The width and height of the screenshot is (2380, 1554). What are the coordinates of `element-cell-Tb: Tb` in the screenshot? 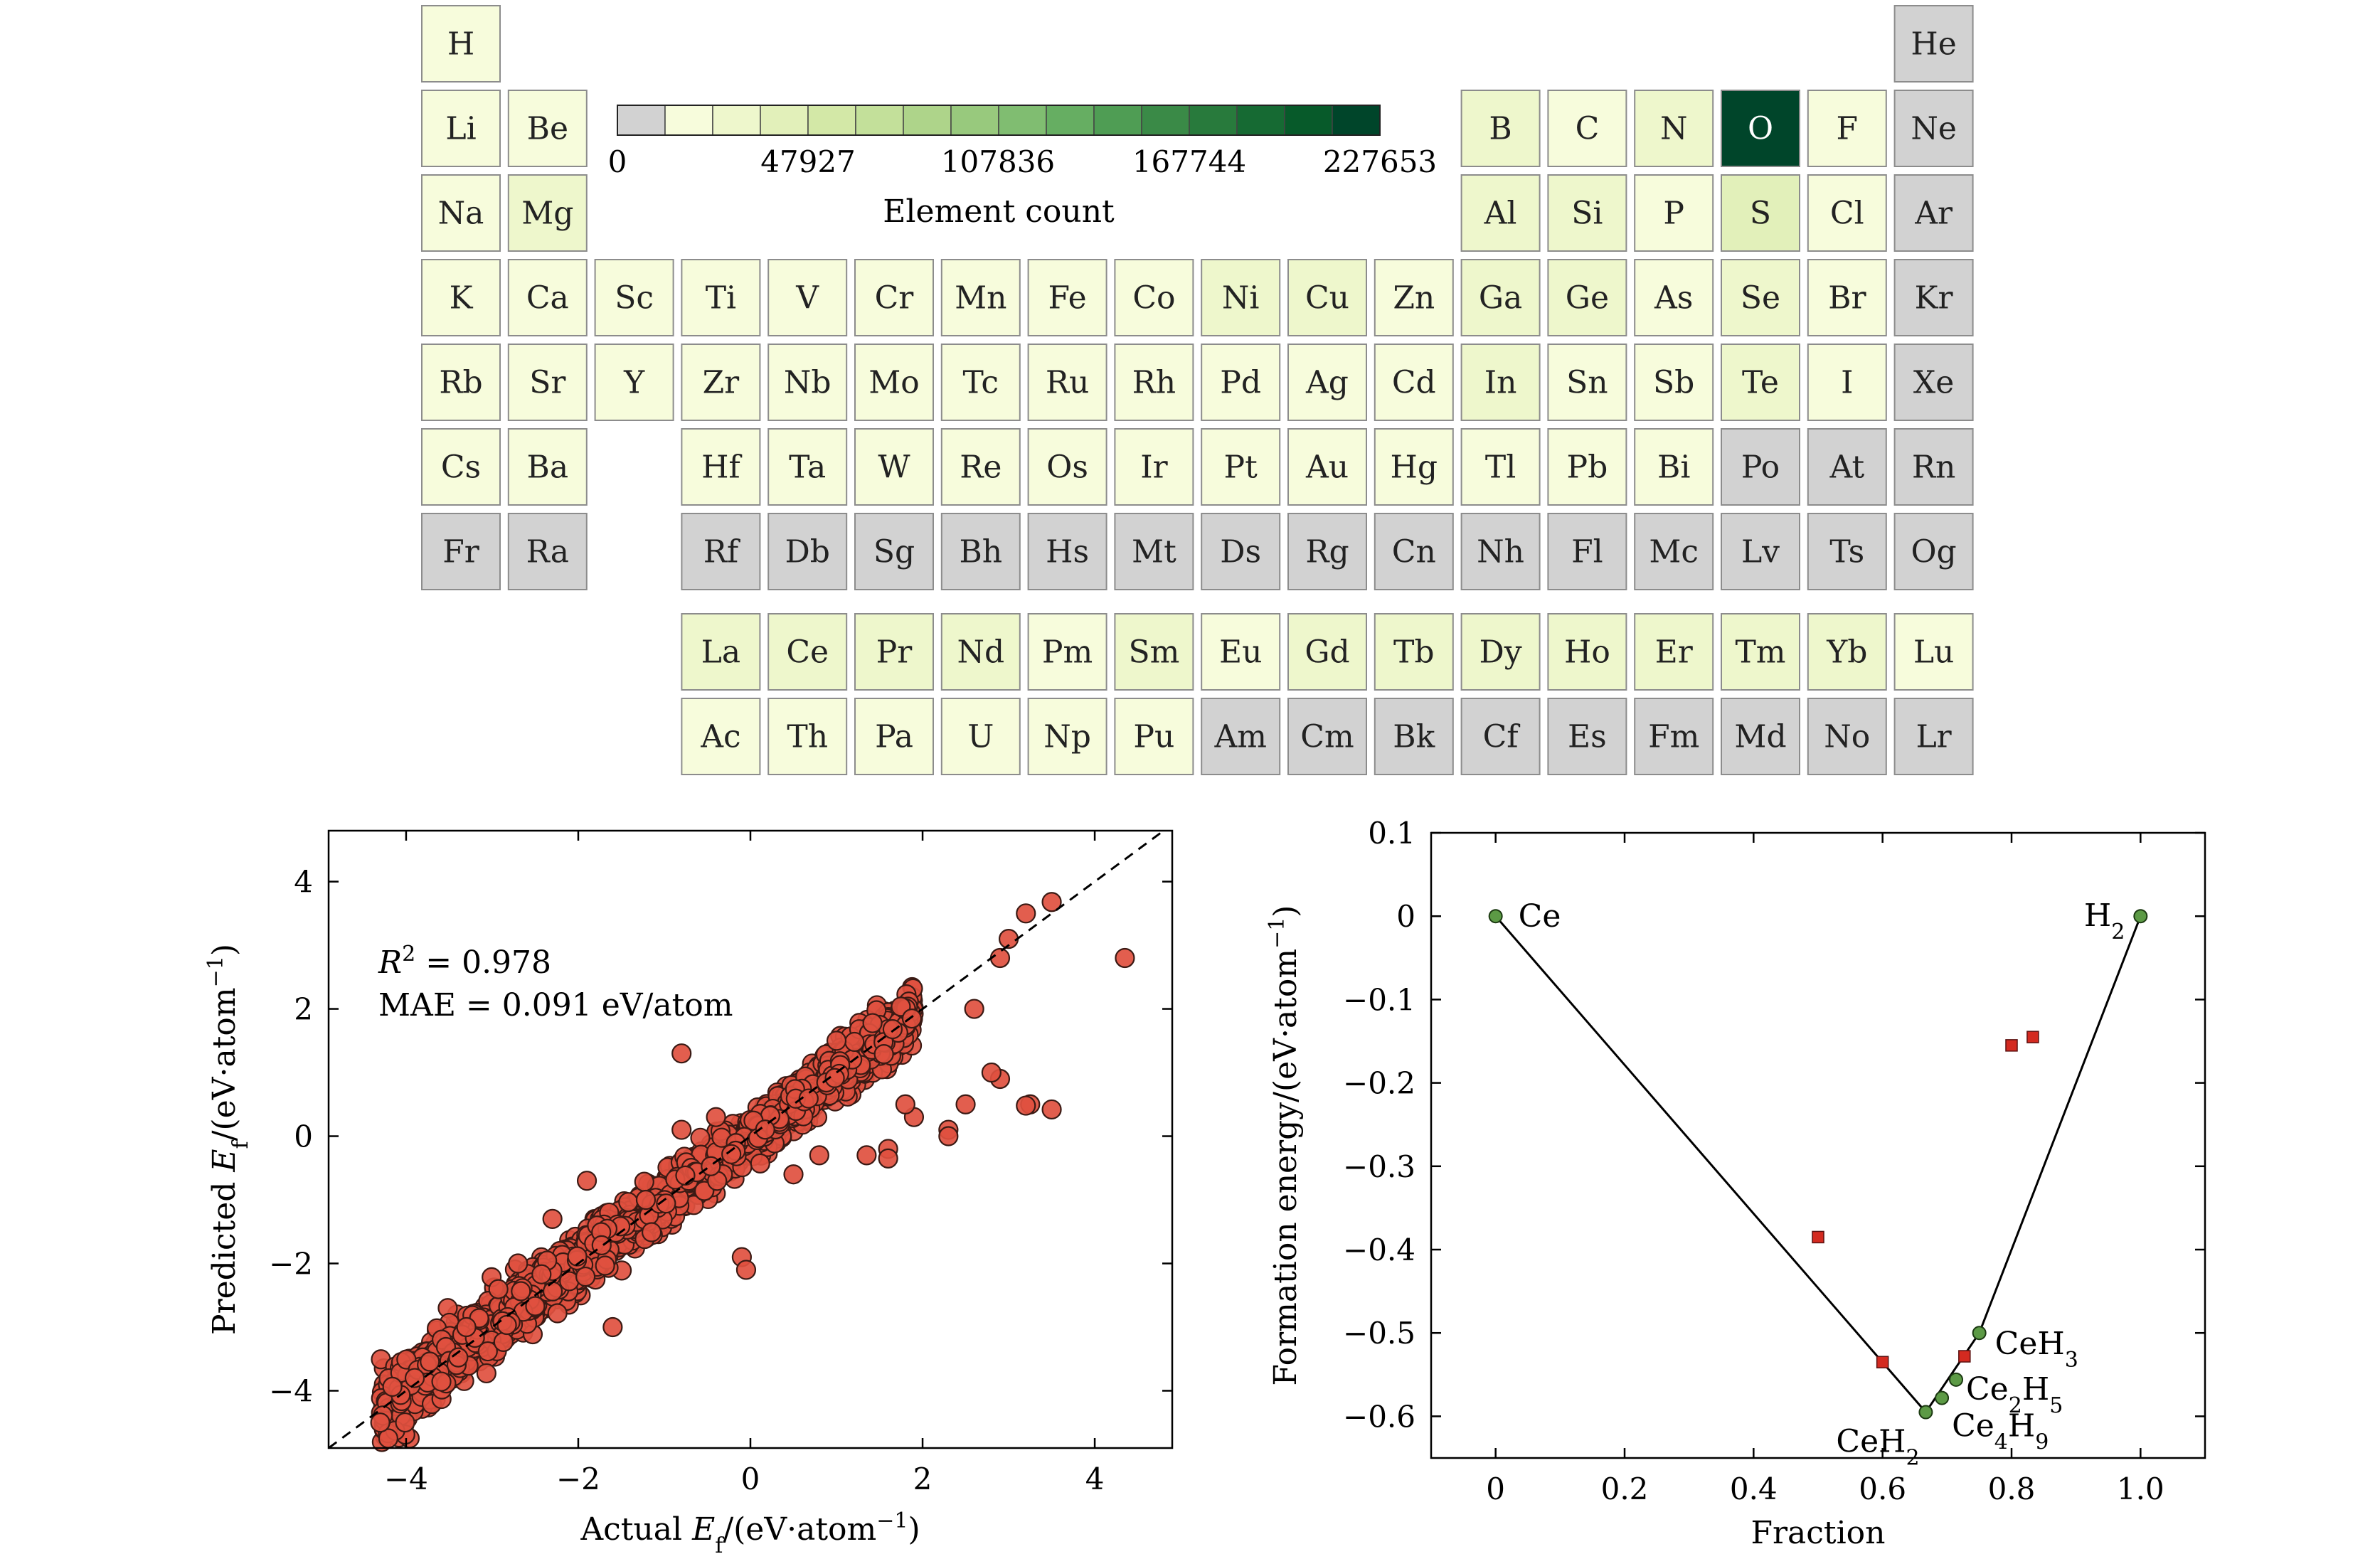 It's located at (1414, 652).